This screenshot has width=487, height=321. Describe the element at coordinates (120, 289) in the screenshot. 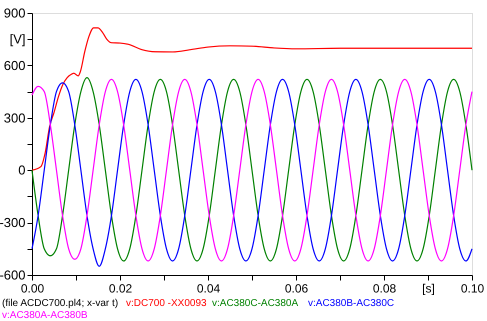

I see `x-tick-label: 0.02` at that location.